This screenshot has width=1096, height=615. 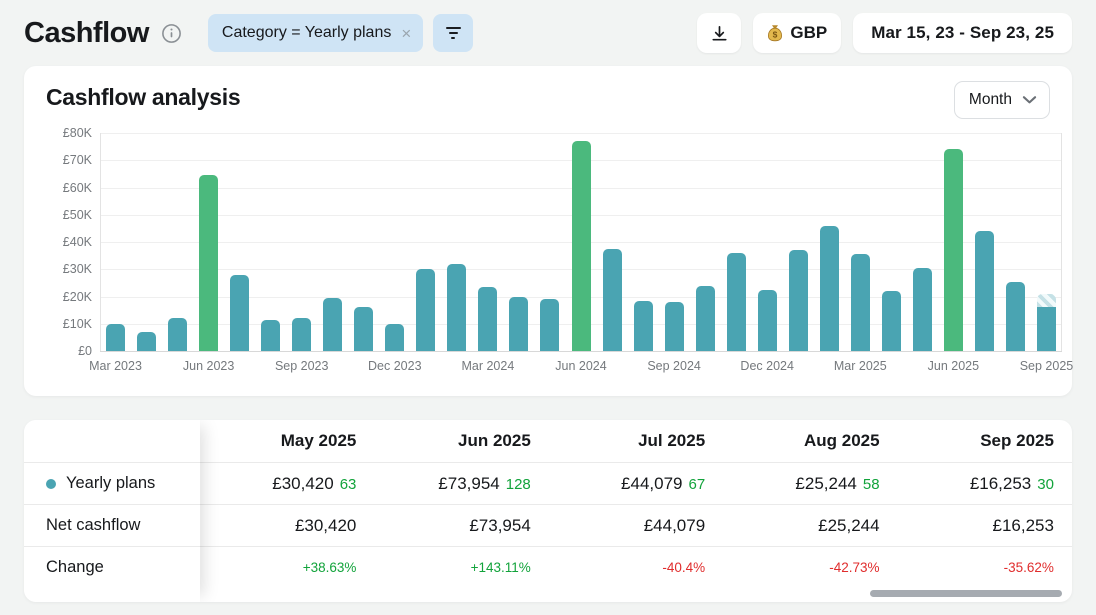 I want to click on net-cashflow-cell: £30,420, so click(x=325, y=525).